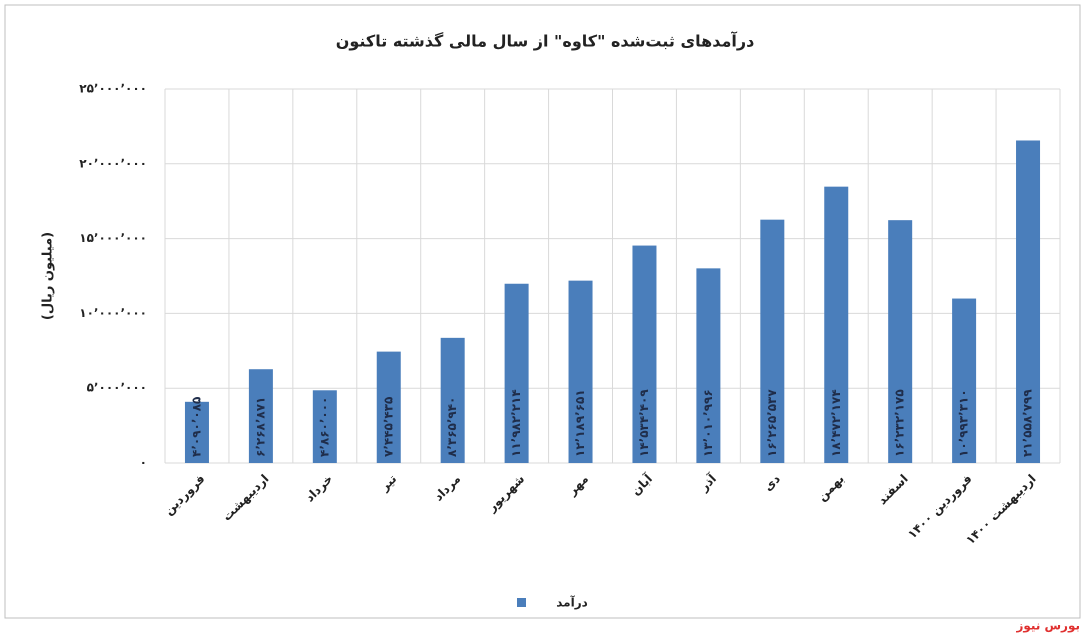 The height and width of the screenshot is (641, 1088). Describe the element at coordinates (516, 423) in the screenshot. I see `data-label: ۱۱٬۹۸۲٬۲۱۴` at that location.